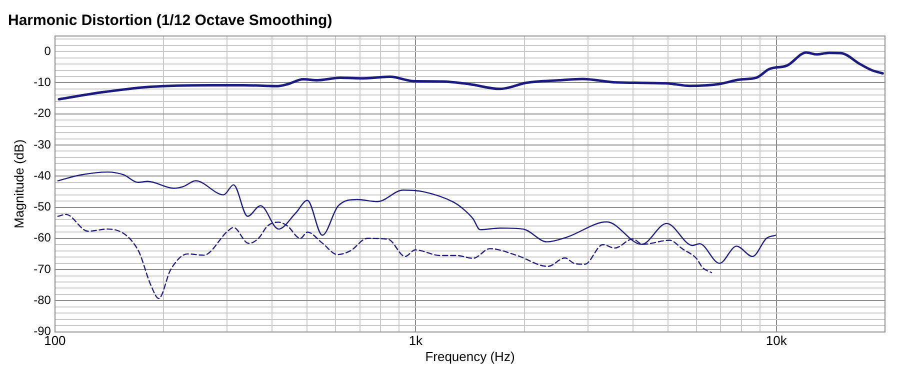 The image size is (907, 373). Describe the element at coordinates (43, 144) in the screenshot. I see `y-tick-label: -30` at that location.